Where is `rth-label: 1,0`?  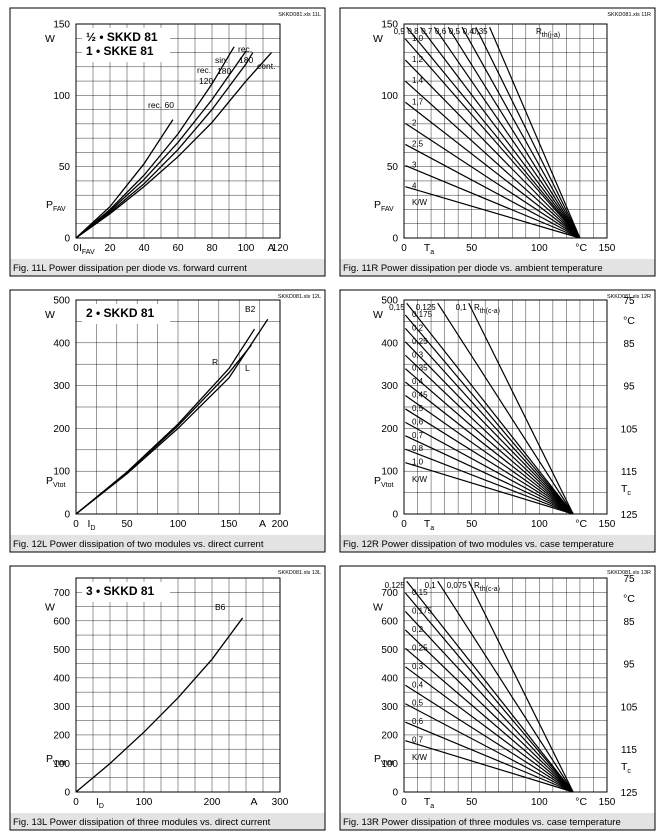
rth-label: 1,0 is located at coordinates (418, 38).